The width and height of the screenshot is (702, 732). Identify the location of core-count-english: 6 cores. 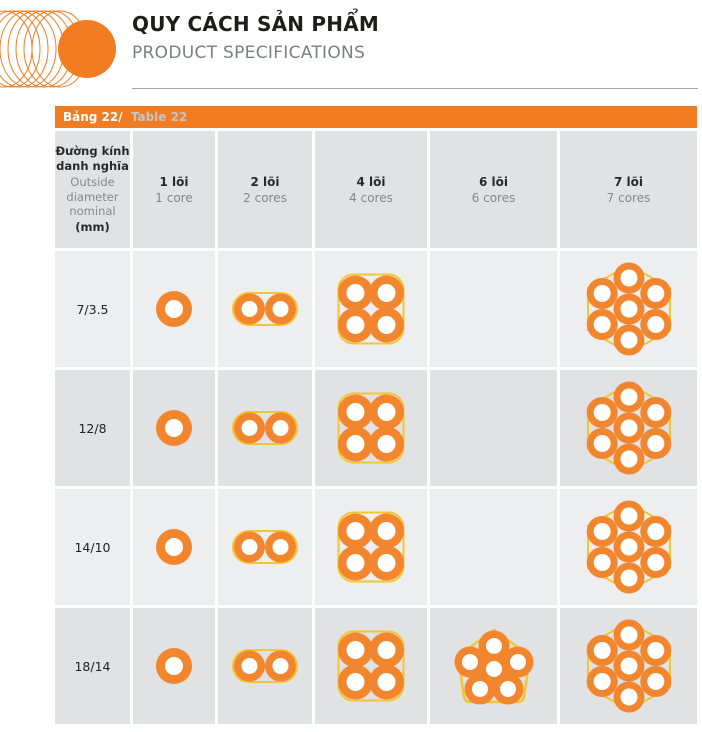
(493, 197).